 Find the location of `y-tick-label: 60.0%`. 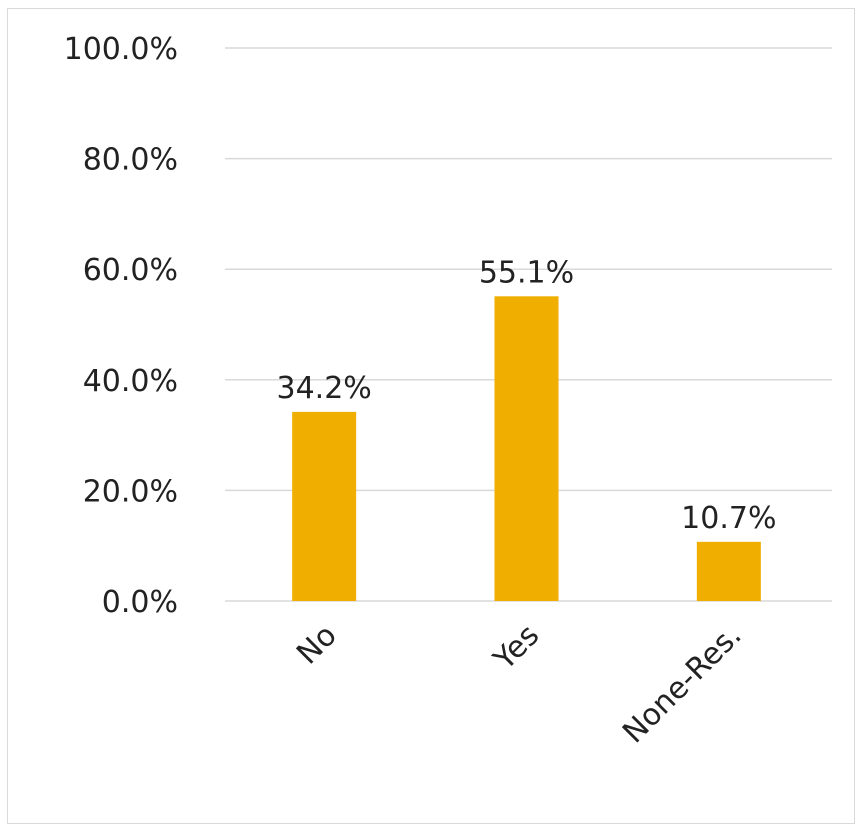

y-tick-label: 60.0% is located at coordinates (130, 270).